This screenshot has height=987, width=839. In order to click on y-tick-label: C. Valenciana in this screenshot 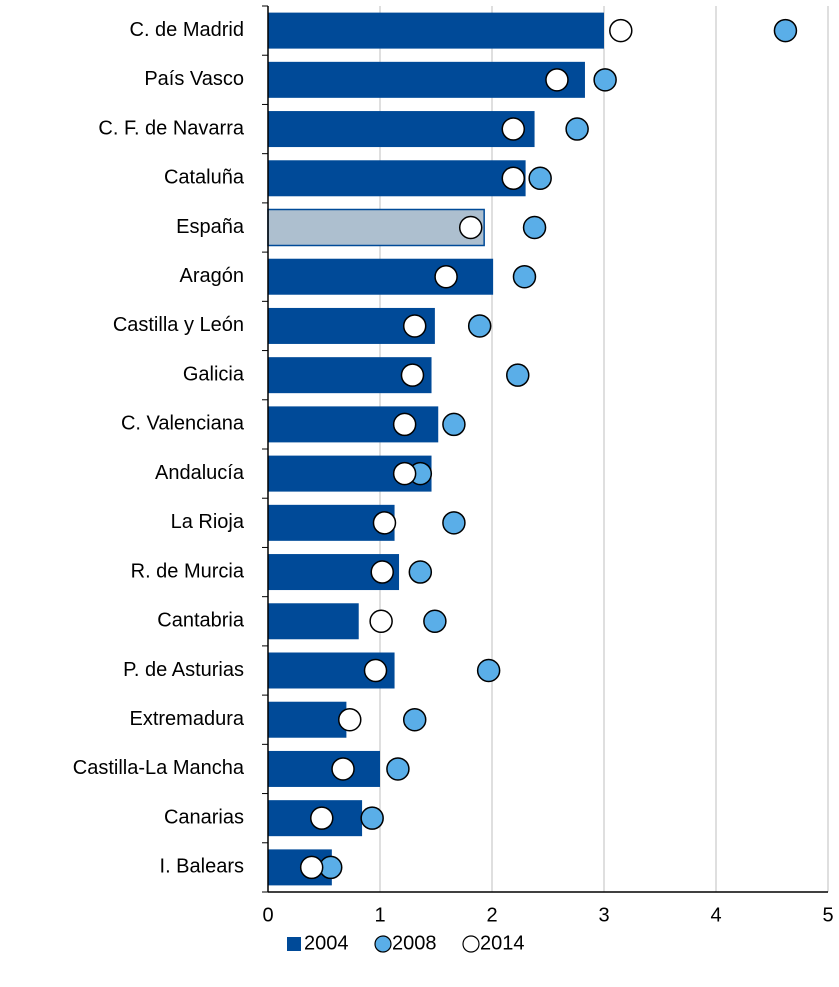, I will do `click(183, 424)`.